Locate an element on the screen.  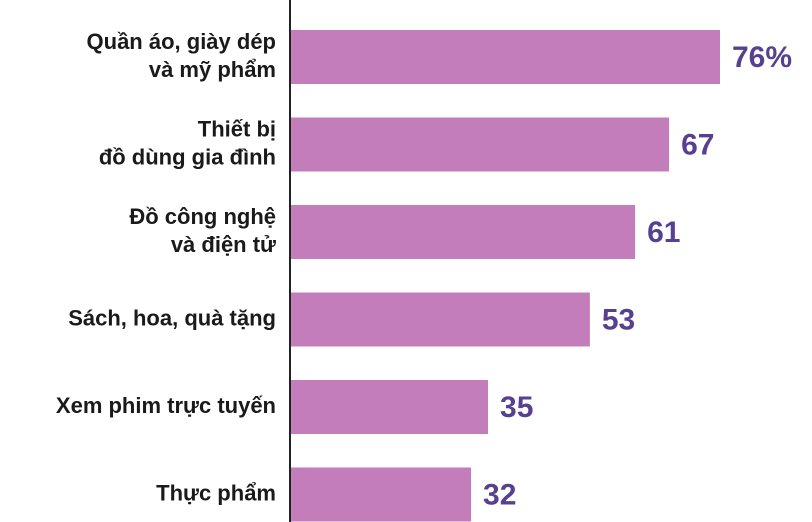
value-label: 32 is located at coordinates (499, 494).